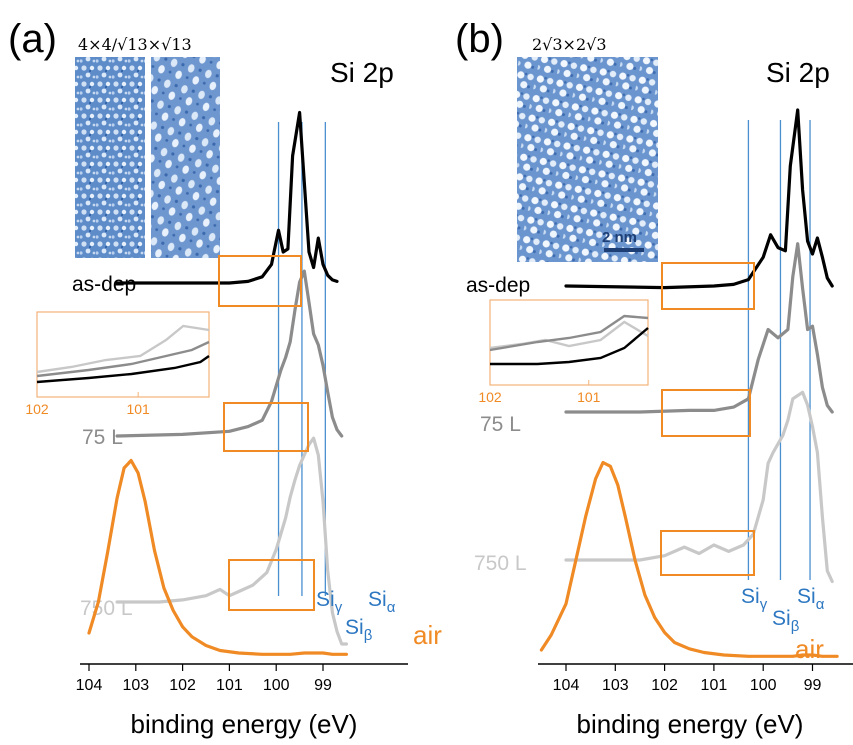  I want to click on panel-label: (b), so click(479, 39).